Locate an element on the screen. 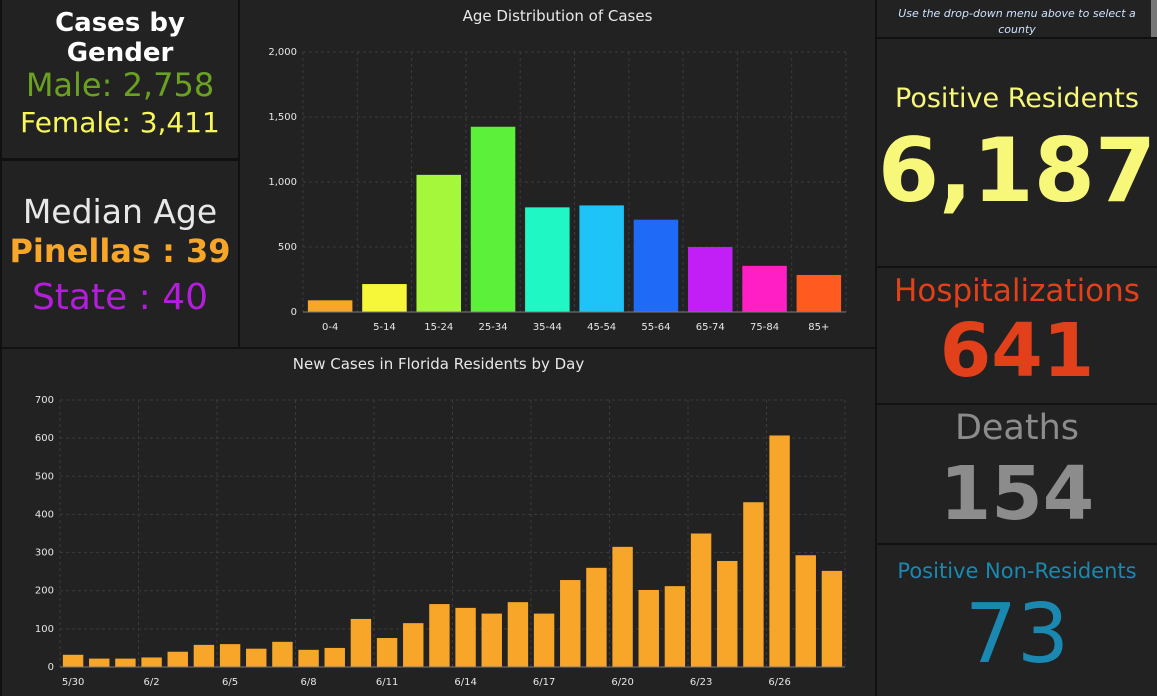 The image size is (1157, 696). hospitalizations-label: Hospitalizations is located at coordinates (1017, 291).